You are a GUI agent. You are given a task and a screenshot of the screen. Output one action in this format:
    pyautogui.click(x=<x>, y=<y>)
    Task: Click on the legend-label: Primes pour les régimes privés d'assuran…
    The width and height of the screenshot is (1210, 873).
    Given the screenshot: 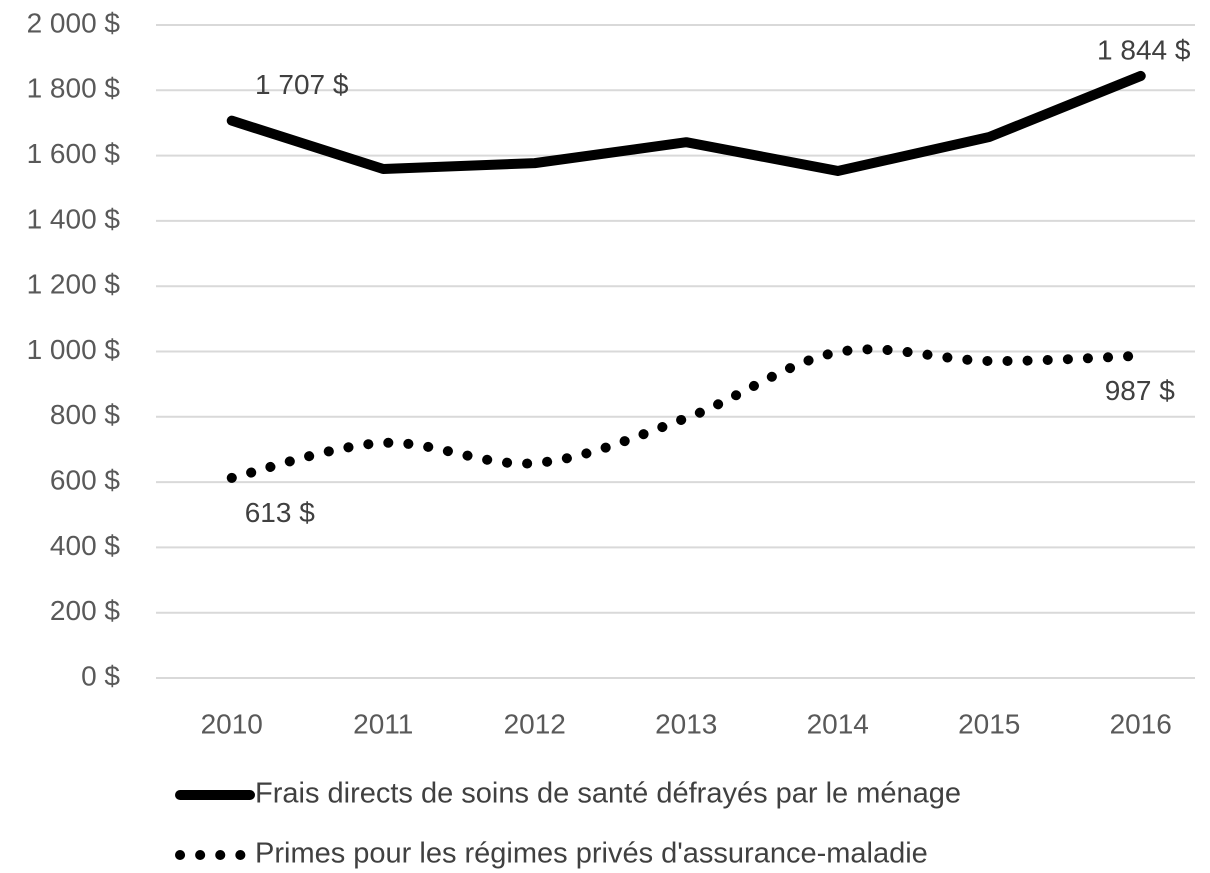 What is the action you would take?
    pyautogui.click(x=591, y=854)
    